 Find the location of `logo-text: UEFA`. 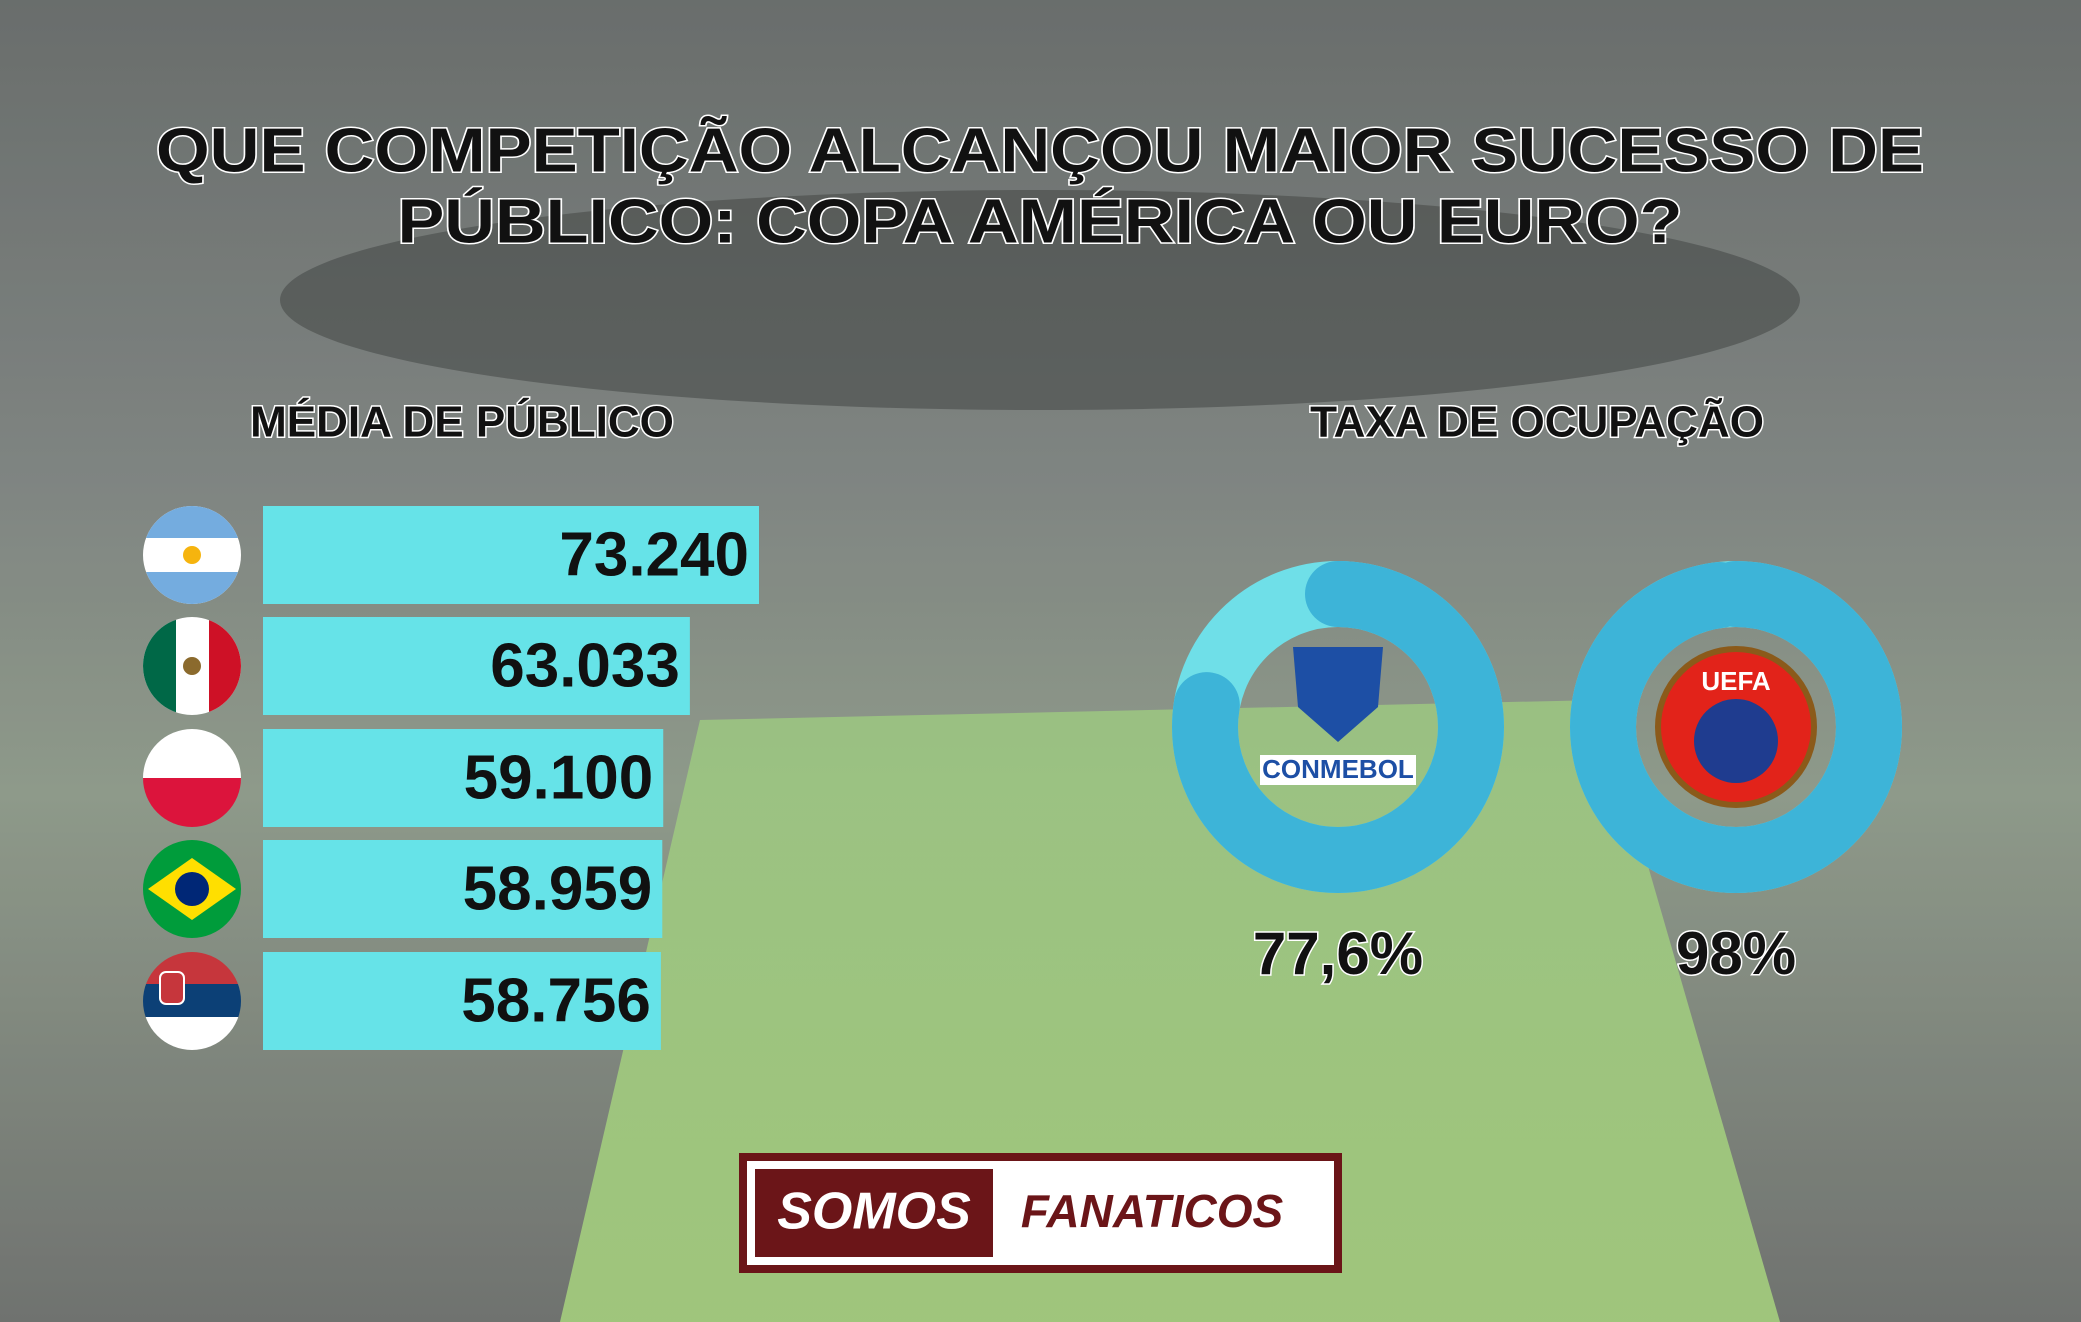

logo-text: UEFA is located at coordinates (1736, 681).